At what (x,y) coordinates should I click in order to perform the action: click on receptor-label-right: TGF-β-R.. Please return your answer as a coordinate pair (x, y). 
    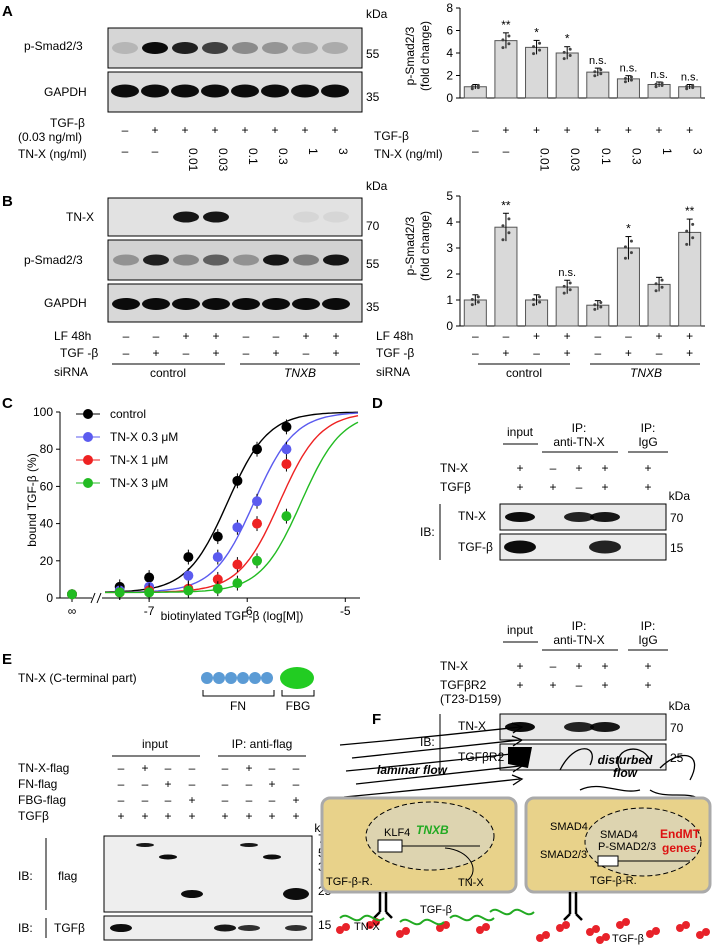
    Looking at the image, I should click on (613, 881).